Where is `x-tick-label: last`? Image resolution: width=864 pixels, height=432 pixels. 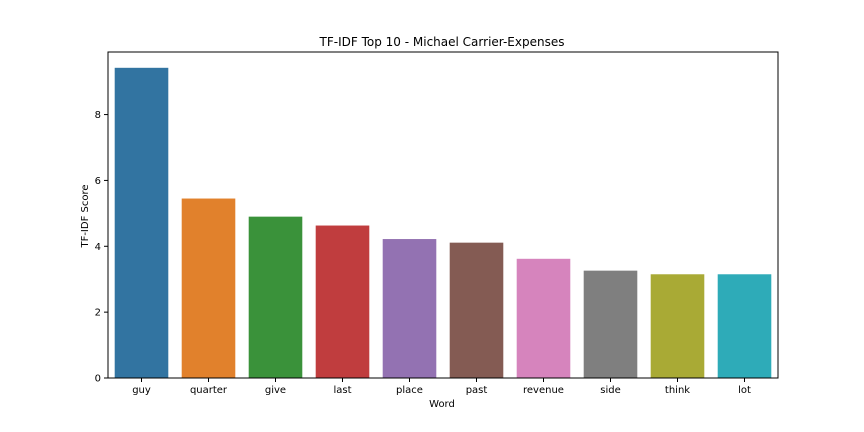
x-tick-label: last is located at coordinates (342, 390).